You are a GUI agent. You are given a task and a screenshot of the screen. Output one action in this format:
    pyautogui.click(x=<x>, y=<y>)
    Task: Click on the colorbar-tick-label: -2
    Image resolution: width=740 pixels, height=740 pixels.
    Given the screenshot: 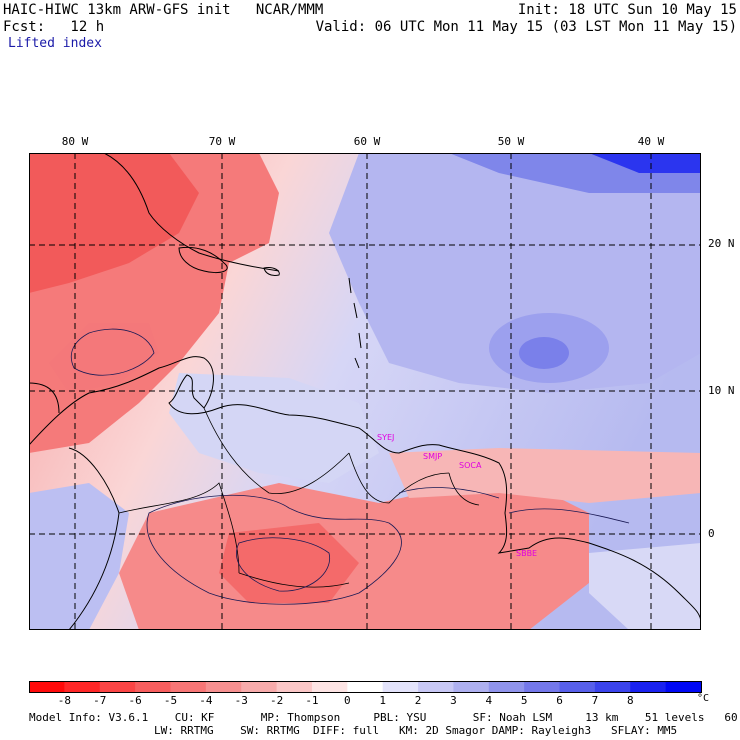 What is the action you would take?
    pyautogui.click(x=276, y=700)
    